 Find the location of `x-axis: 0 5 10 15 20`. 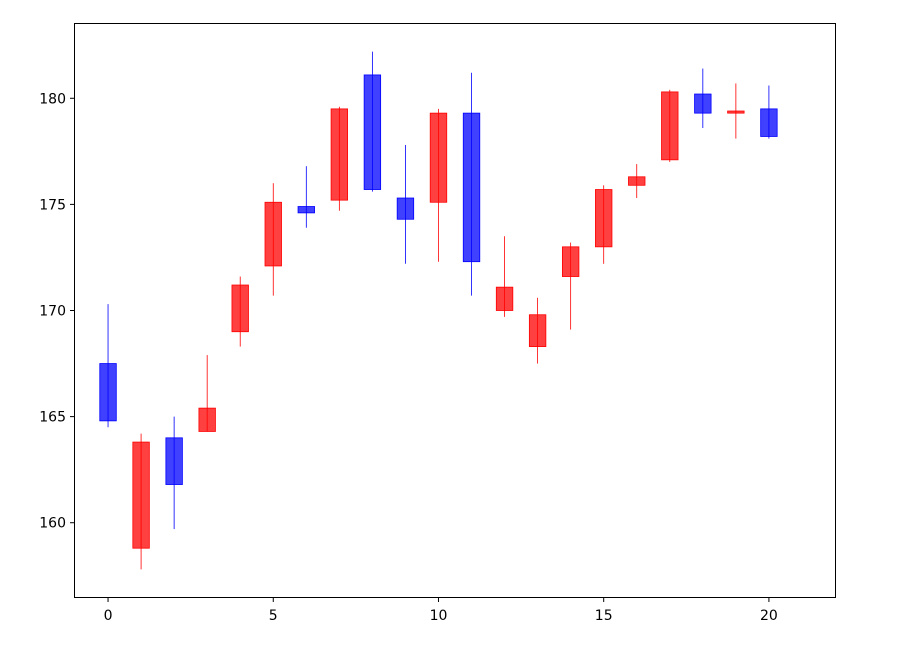

x-axis: 0 5 10 15 20 is located at coordinates (441, 610).